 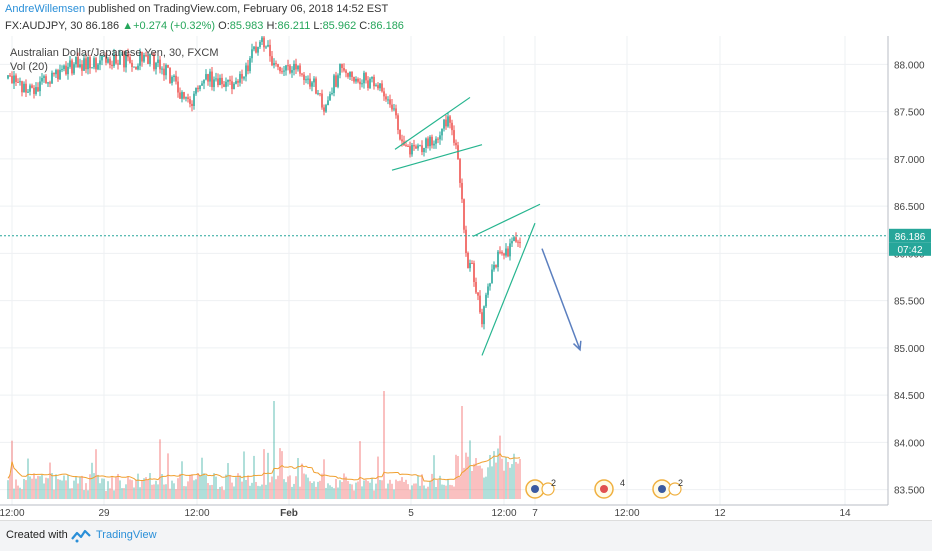 What do you see at coordinates (909, 443) in the screenshot?
I see `y-tick-label: 84.000` at bounding box center [909, 443].